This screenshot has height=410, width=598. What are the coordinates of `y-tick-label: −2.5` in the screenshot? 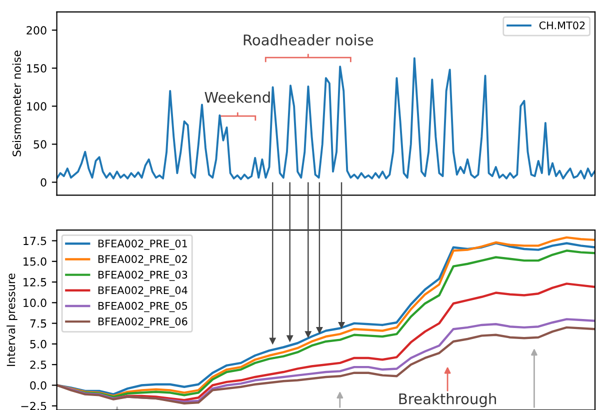 It's located at (33, 406).